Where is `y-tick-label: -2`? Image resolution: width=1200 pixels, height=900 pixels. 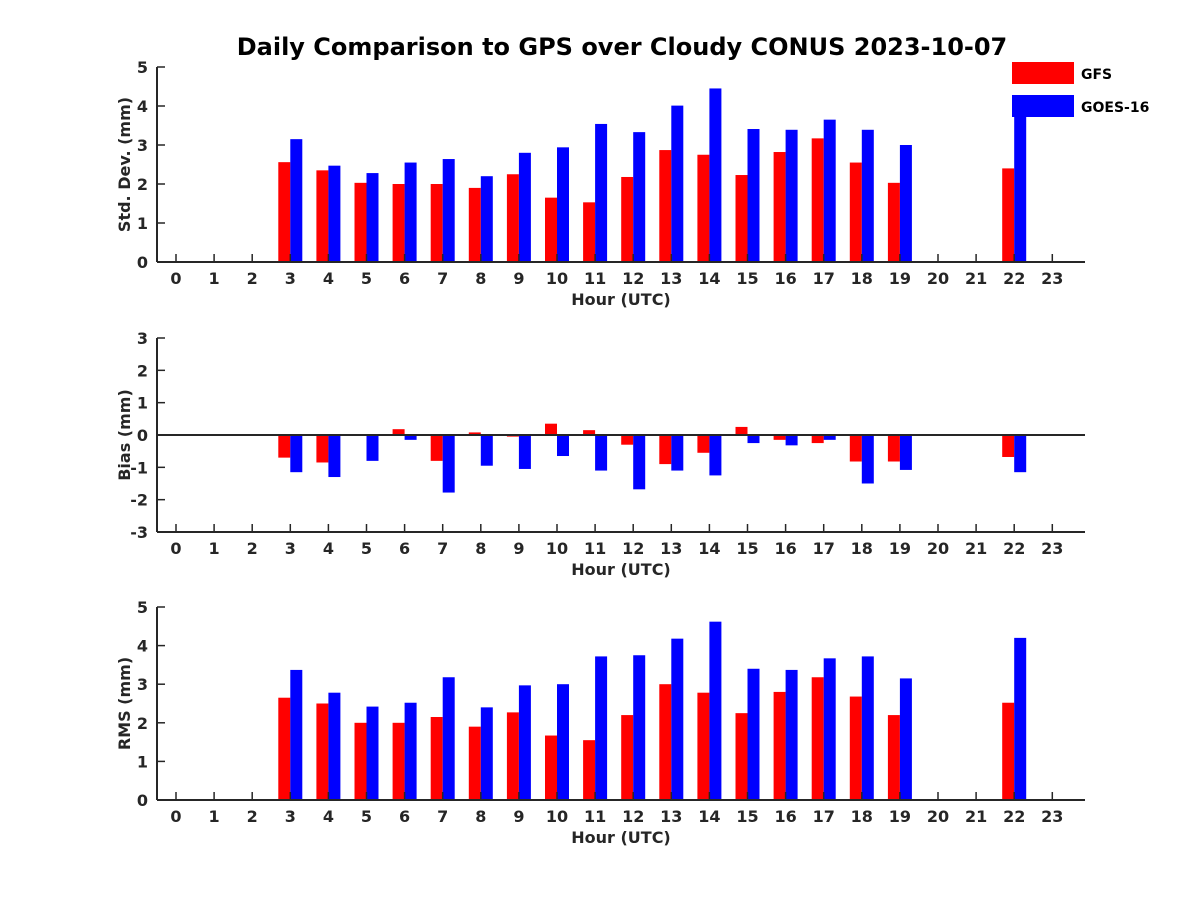
y-tick-label: -2 is located at coordinates (139, 500).